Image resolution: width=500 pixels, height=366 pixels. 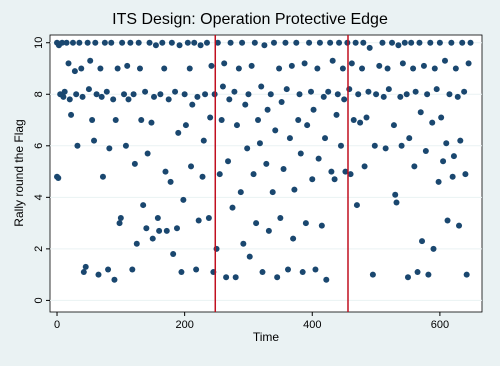 I want to click on y-tick-label: 6, so click(x=39, y=146).